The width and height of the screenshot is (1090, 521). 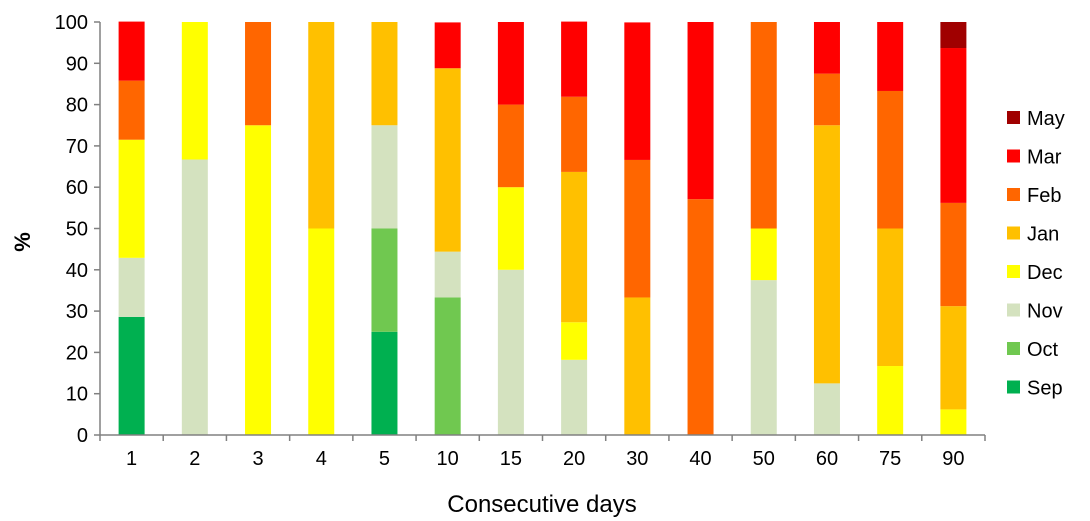 What do you see at coordinates (1013, 194) in the screenshot?
I see `legend-swatch-feb` at bounding box center [1013, 194].